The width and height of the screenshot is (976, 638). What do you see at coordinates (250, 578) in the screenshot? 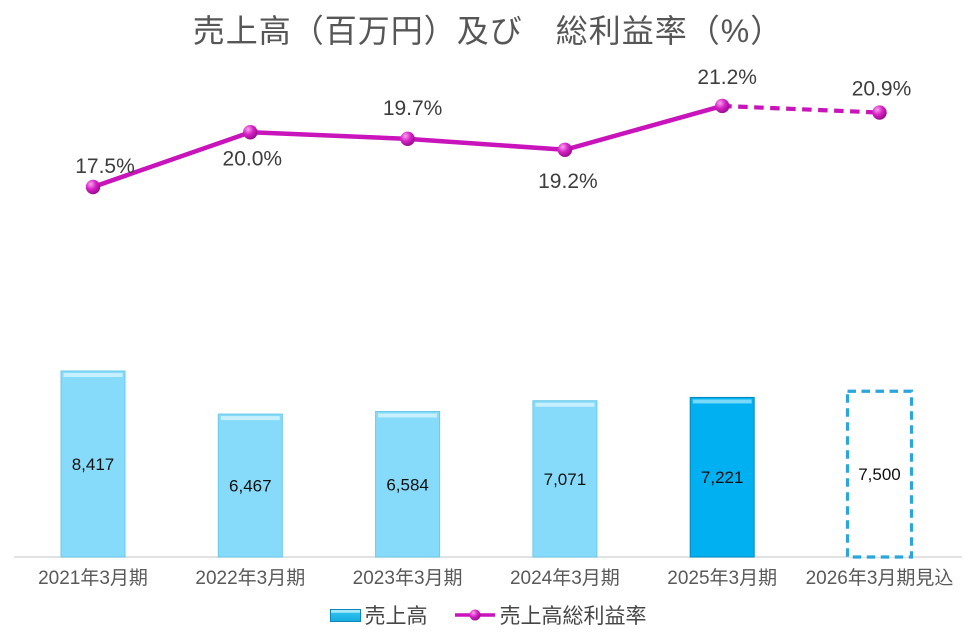
I see `x-axis-label: 2022年3月期` at bounding box center [250, 578].